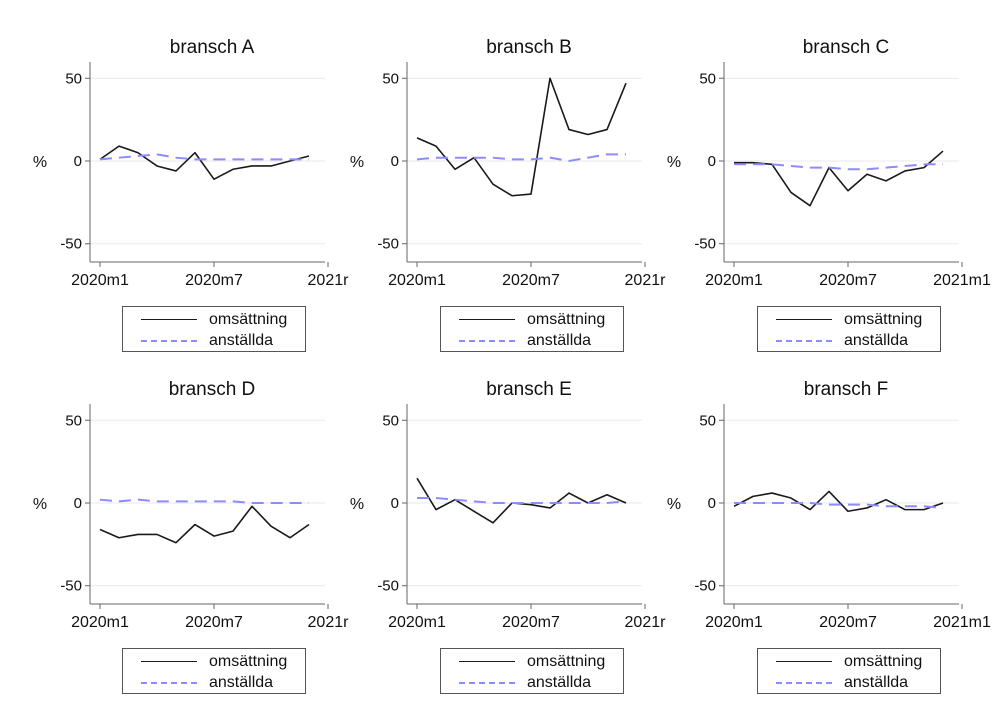 Image resolution: width=997 pixels, height=722 pixels. Describe the element at coordinates (529, 389) in the screenshot. I see `panel-title: bransch E` at that location.